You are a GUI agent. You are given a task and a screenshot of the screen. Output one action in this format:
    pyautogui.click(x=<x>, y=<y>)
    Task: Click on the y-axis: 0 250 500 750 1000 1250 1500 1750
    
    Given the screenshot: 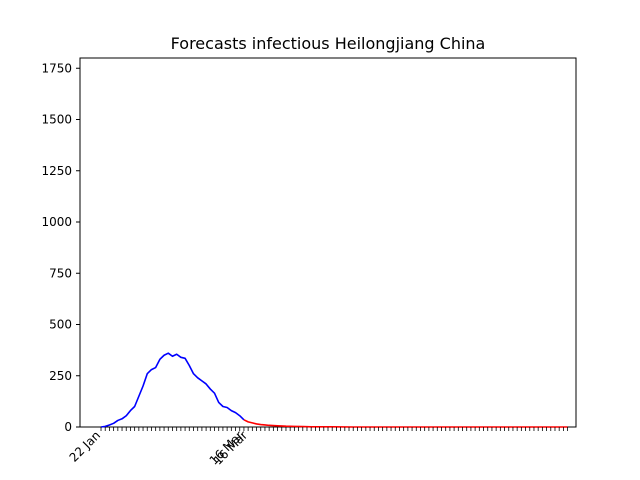 What is the action you would take?
    pyautogui.click(x=60, y=247)
    